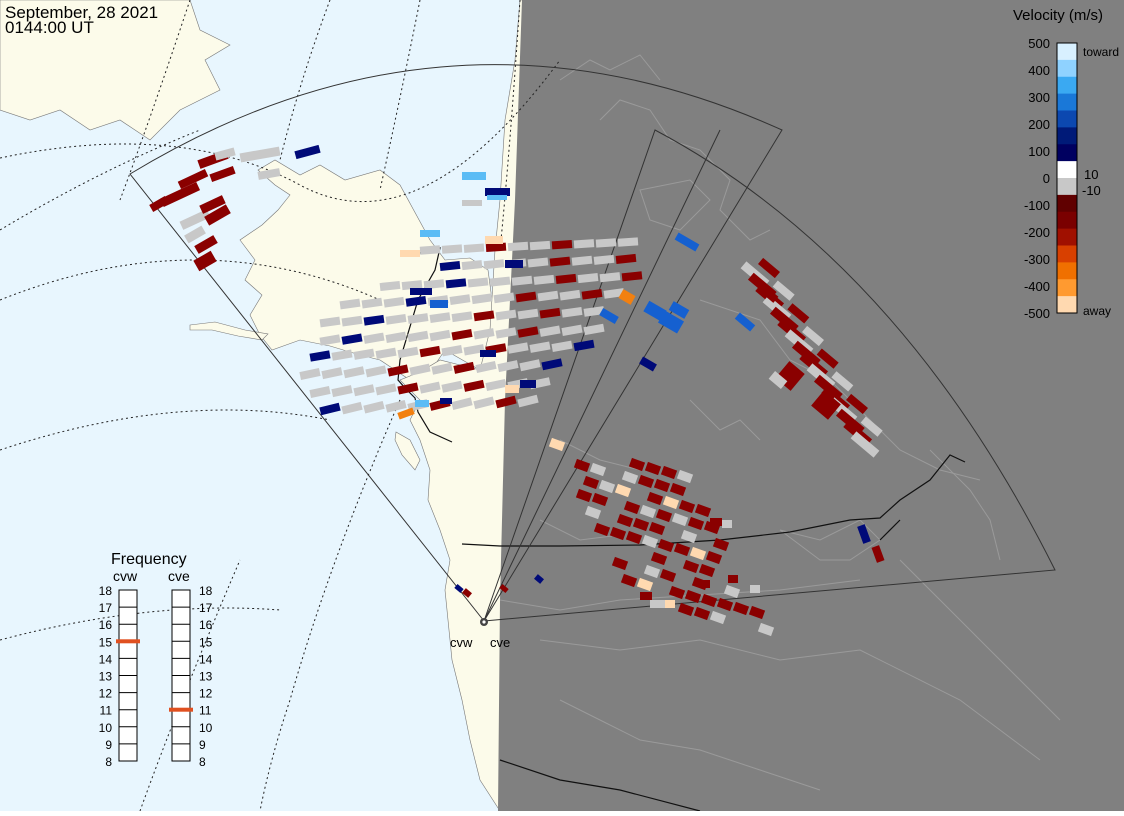  Describe the element at coordinates (49, 27) in the screenshot. I see `time-label: 0144:00 UT` at that location.